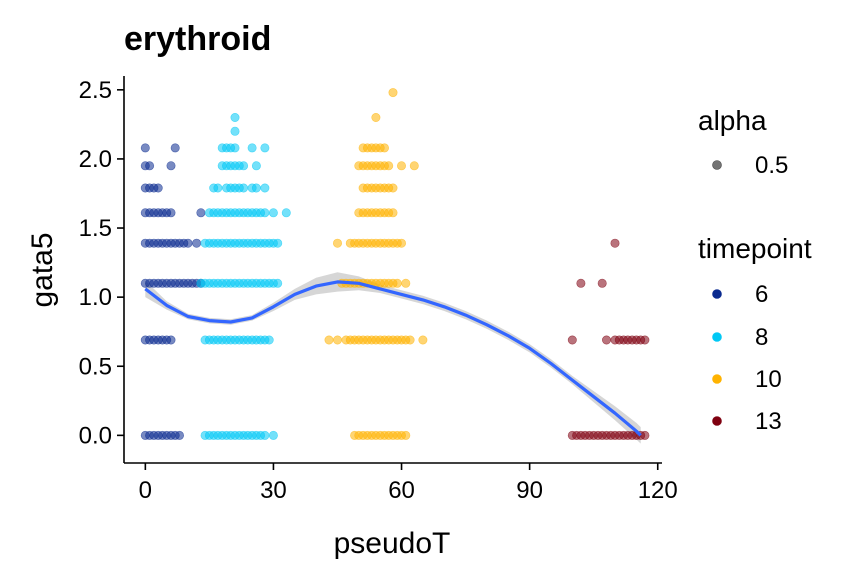  What do you see at coordinates (761, 294) in the screenshot?
I see `legend-label: 6` at bounding box center [761, 294].